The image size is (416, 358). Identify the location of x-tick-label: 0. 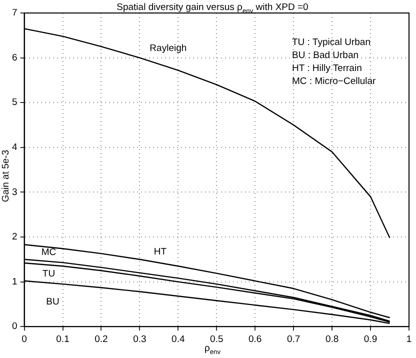
(24, 339).